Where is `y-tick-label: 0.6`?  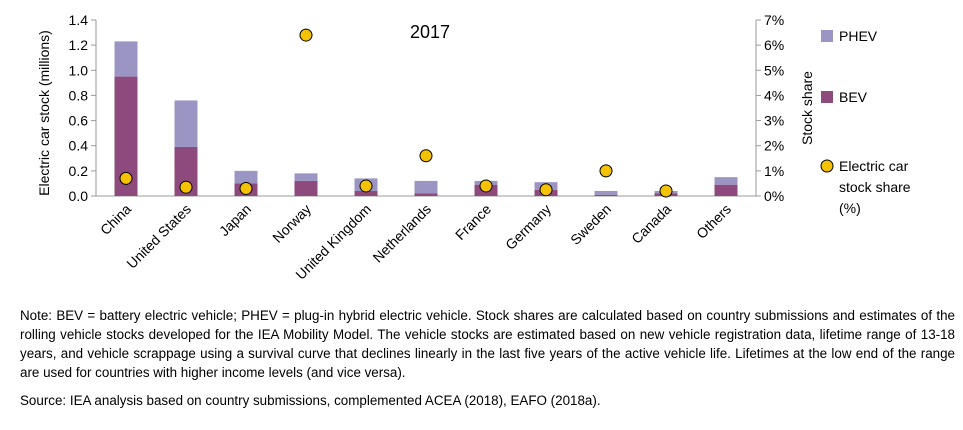
y-tick-label: 0.6 is located at coordinates (79, 121).